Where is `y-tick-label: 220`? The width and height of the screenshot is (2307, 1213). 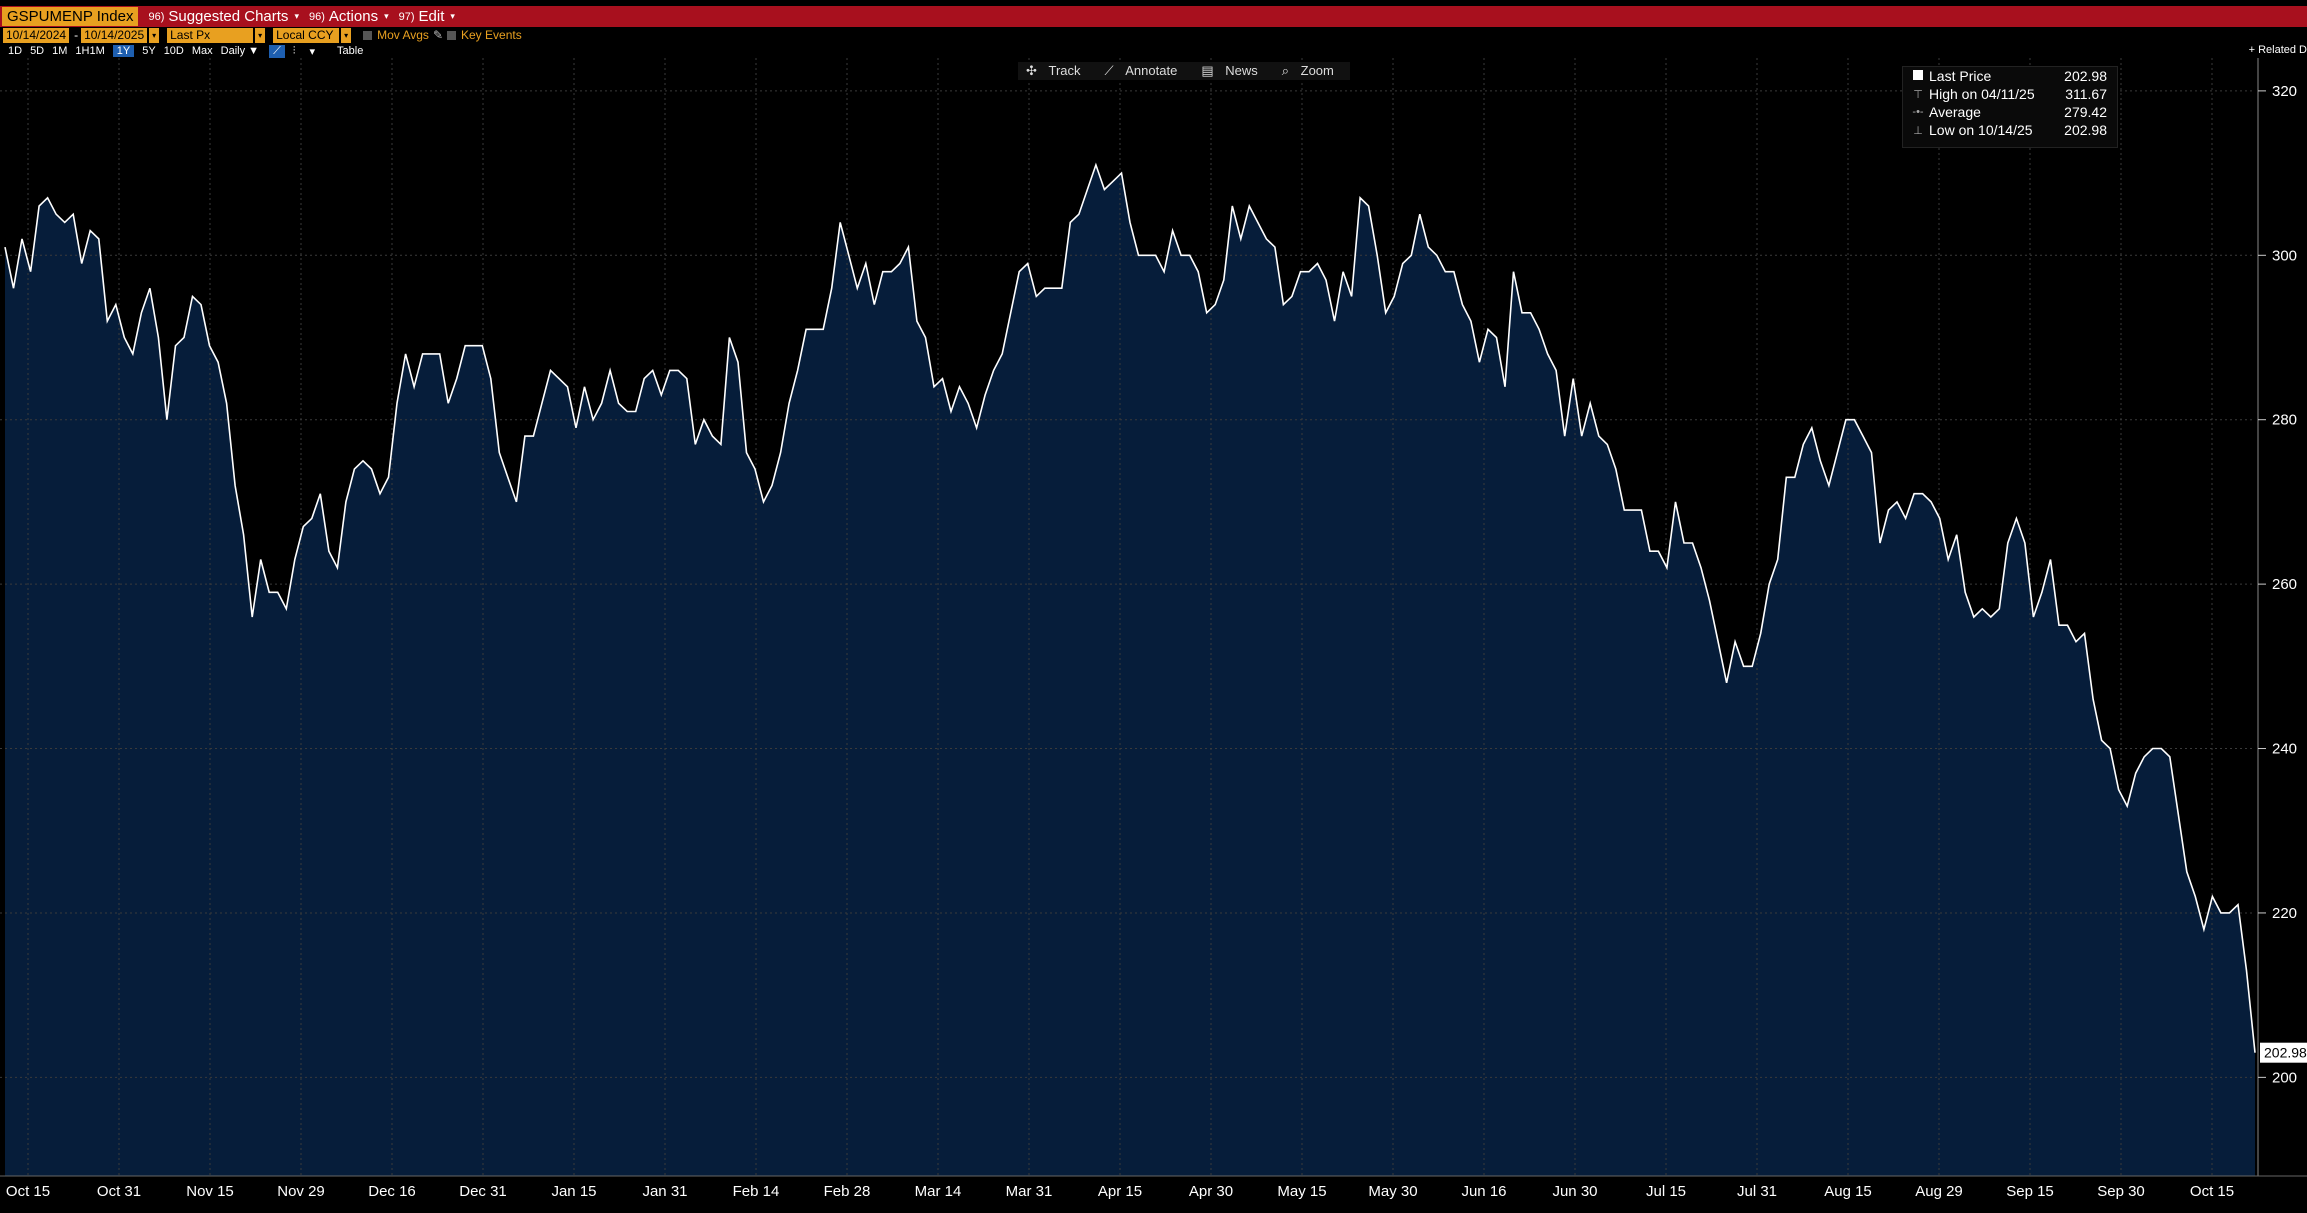
y-tick-label: 220 is located at coordinates (2284, 913).